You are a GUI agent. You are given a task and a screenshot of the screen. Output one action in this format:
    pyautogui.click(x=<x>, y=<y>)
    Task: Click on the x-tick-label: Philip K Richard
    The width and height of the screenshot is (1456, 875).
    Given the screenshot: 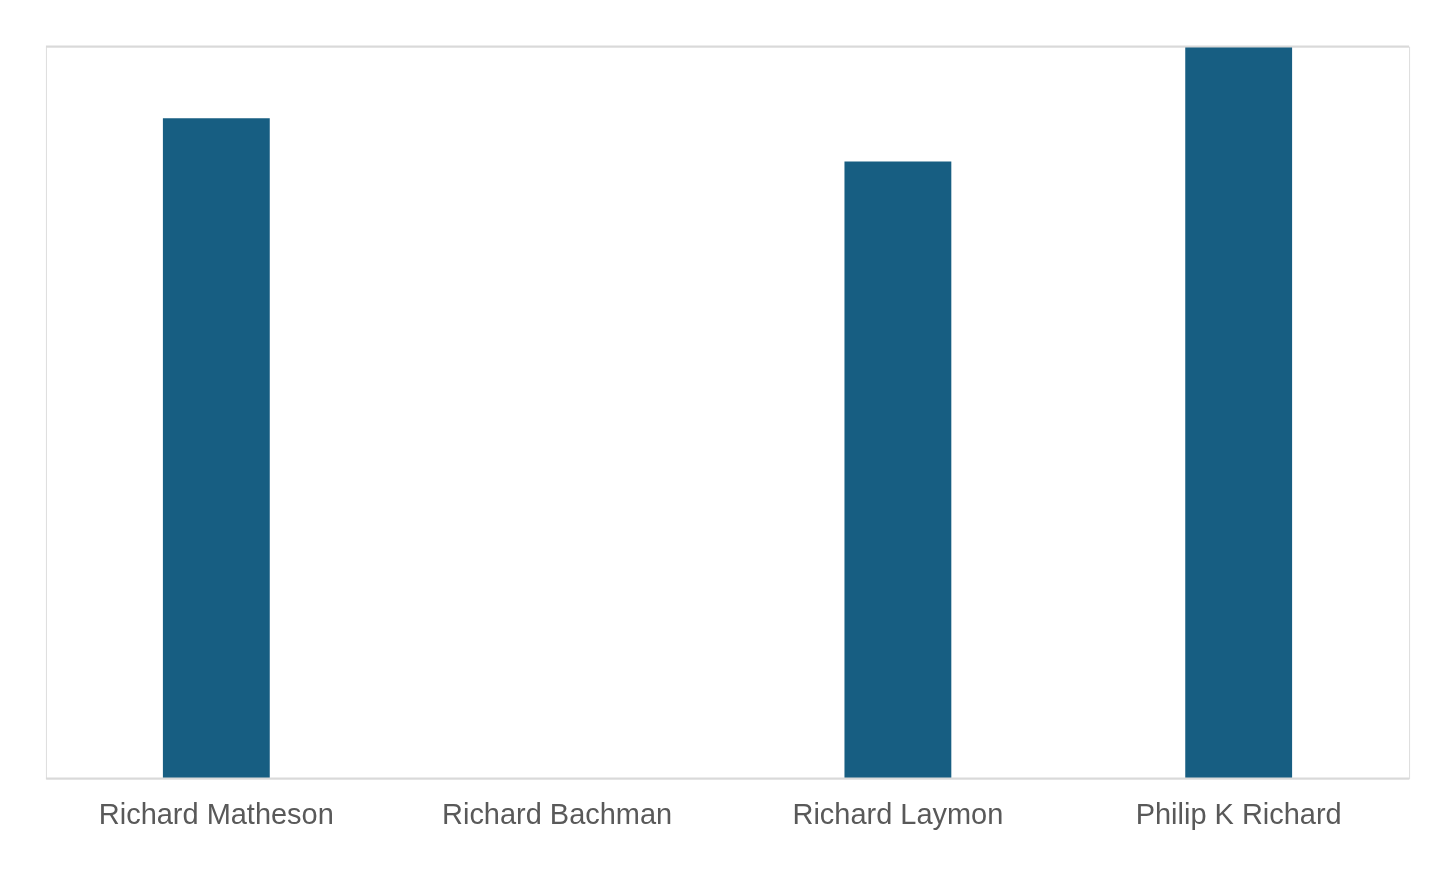 What is the action you would take?
    pyautogui.click(x=1238, y=813)
    